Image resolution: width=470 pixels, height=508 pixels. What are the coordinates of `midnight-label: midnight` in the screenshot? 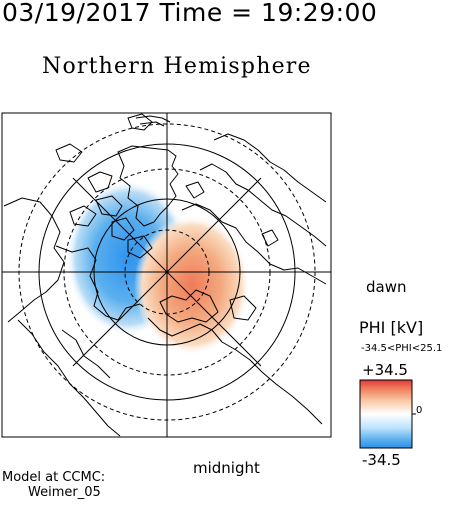 It's located at (226, 468).